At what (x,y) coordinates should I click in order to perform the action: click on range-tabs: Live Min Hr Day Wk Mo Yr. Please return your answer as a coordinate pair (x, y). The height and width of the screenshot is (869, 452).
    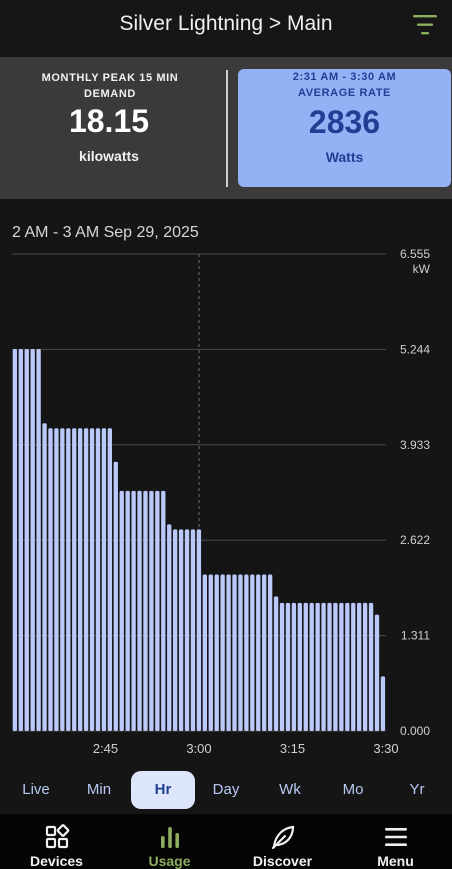
    Looking at the image, I should click on (226, 792).